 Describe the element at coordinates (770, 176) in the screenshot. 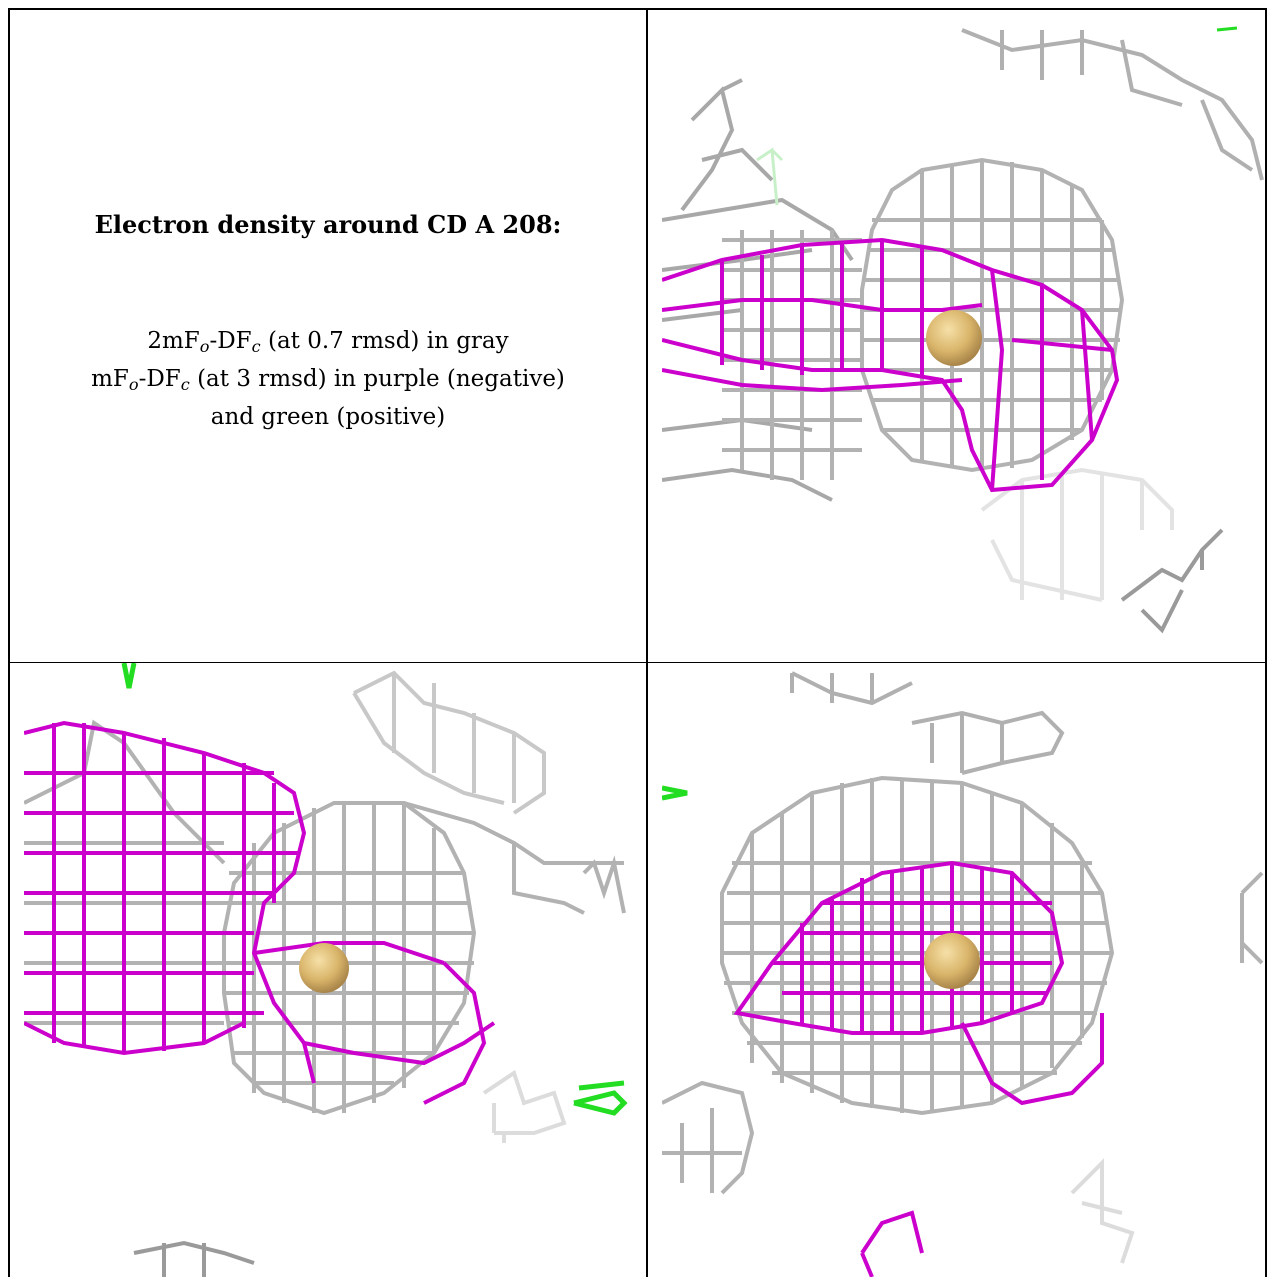

I see `mesh-fofc-positive-faint` at that location.